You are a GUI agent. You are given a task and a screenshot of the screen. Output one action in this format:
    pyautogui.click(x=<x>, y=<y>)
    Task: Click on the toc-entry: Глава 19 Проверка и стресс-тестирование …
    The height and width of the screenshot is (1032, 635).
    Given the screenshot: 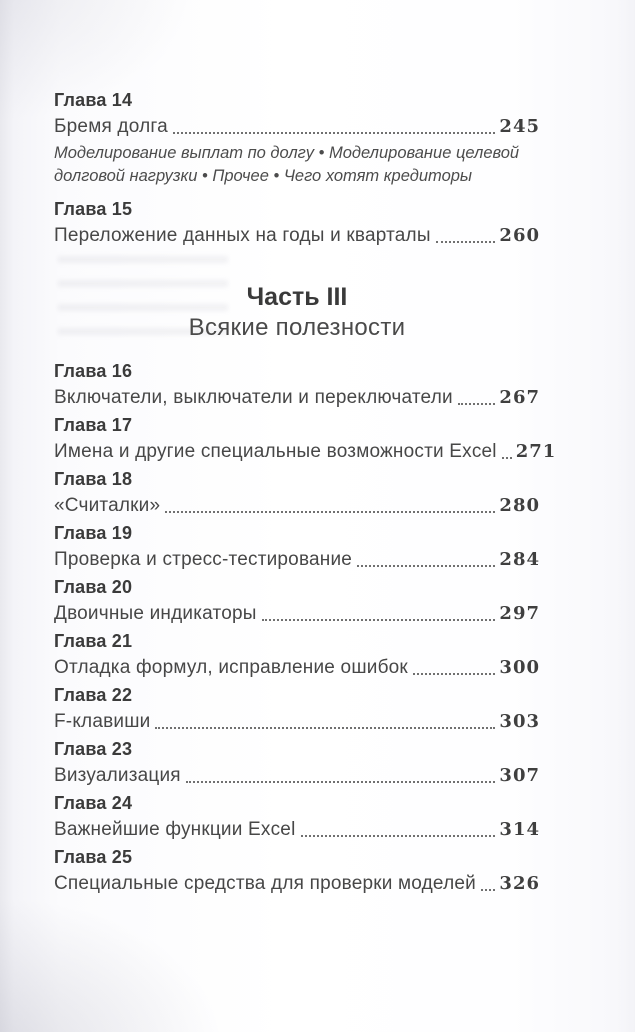 What is the action you would take?
    pyautogui.click(x=297, y=547)
    